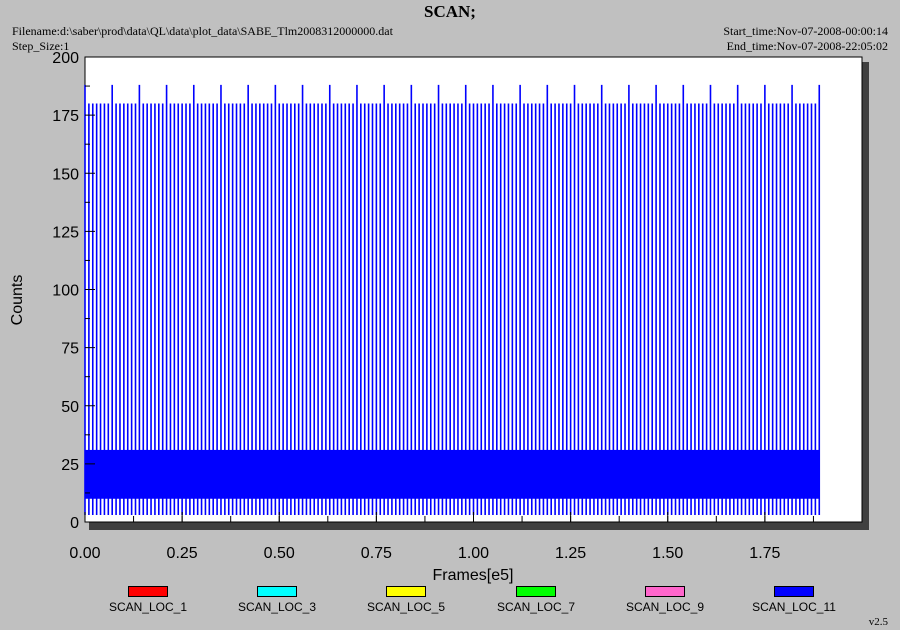 The image size is (900, 630). I want to click on x-tick-label: 1.75, so click(764, 553).